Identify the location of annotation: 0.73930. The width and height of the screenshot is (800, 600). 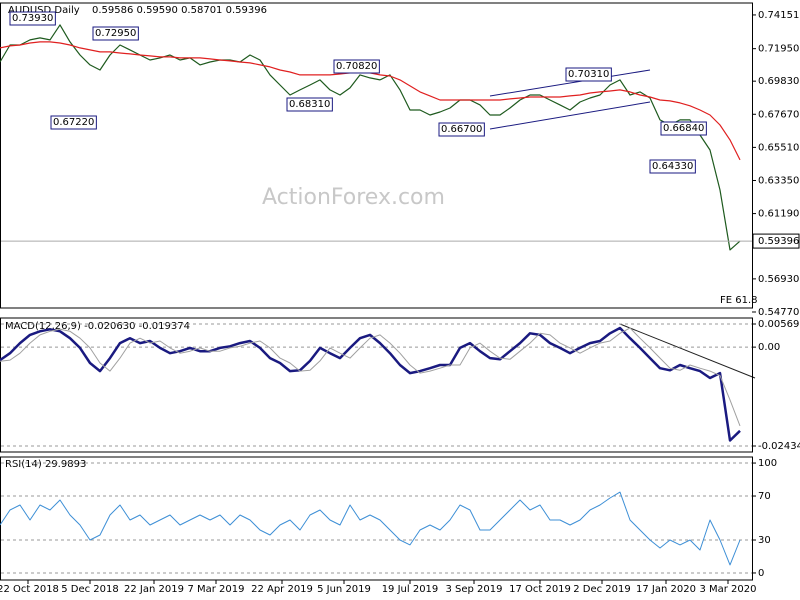
(32, 18).